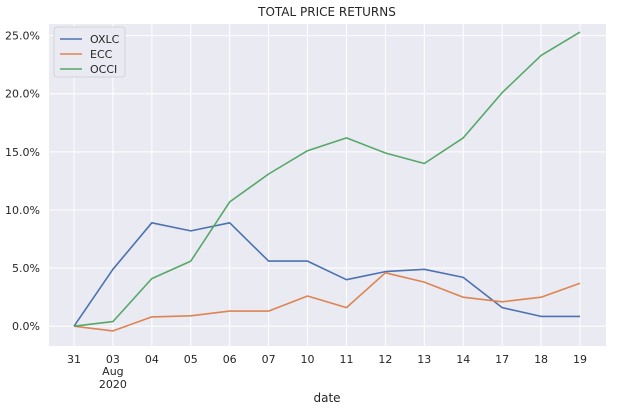  I want to click on x-tick-label: 31, so click(74, 359).